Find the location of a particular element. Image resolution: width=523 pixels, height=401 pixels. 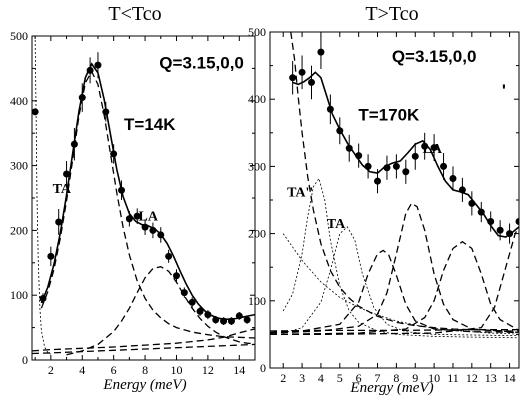

panel-2-xtick-label: 6 is located at coordinates (359, 378).